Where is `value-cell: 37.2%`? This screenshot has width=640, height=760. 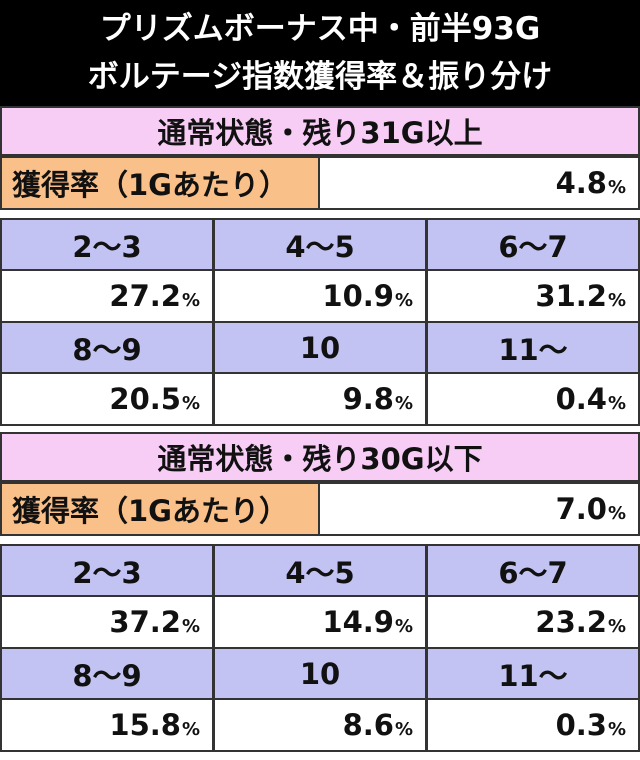
value-cell: 37.2% is located at coordinates (107, 622).